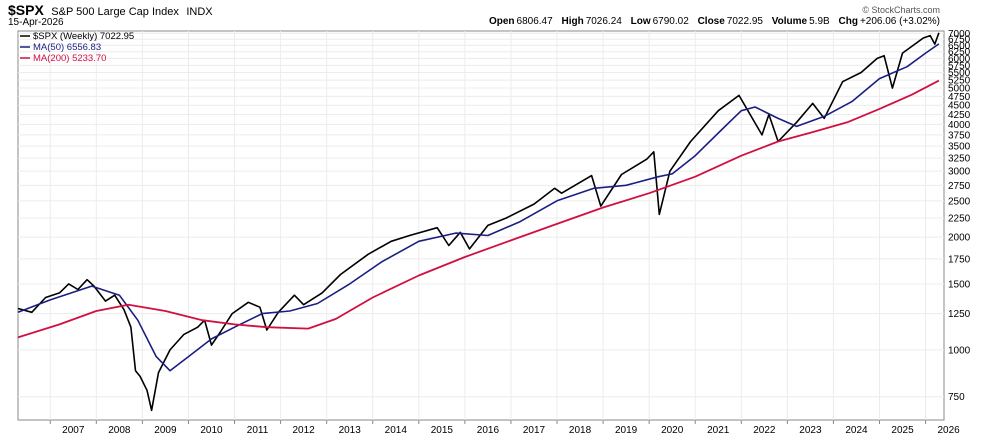 The width and height of the screenshot is (990, 438). I want to click on open-value: 6806.47, so click(534, 21).